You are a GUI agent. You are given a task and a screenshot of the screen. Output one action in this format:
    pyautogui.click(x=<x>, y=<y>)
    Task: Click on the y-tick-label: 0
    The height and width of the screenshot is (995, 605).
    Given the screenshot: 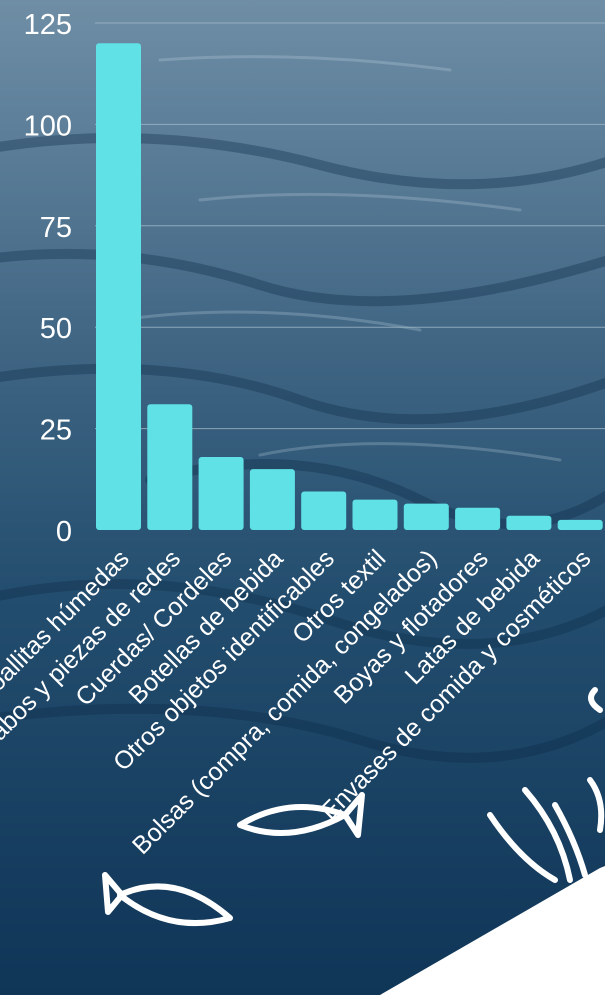 What is the action you would take?
    pyautogui.click(x=64, y=532)
    